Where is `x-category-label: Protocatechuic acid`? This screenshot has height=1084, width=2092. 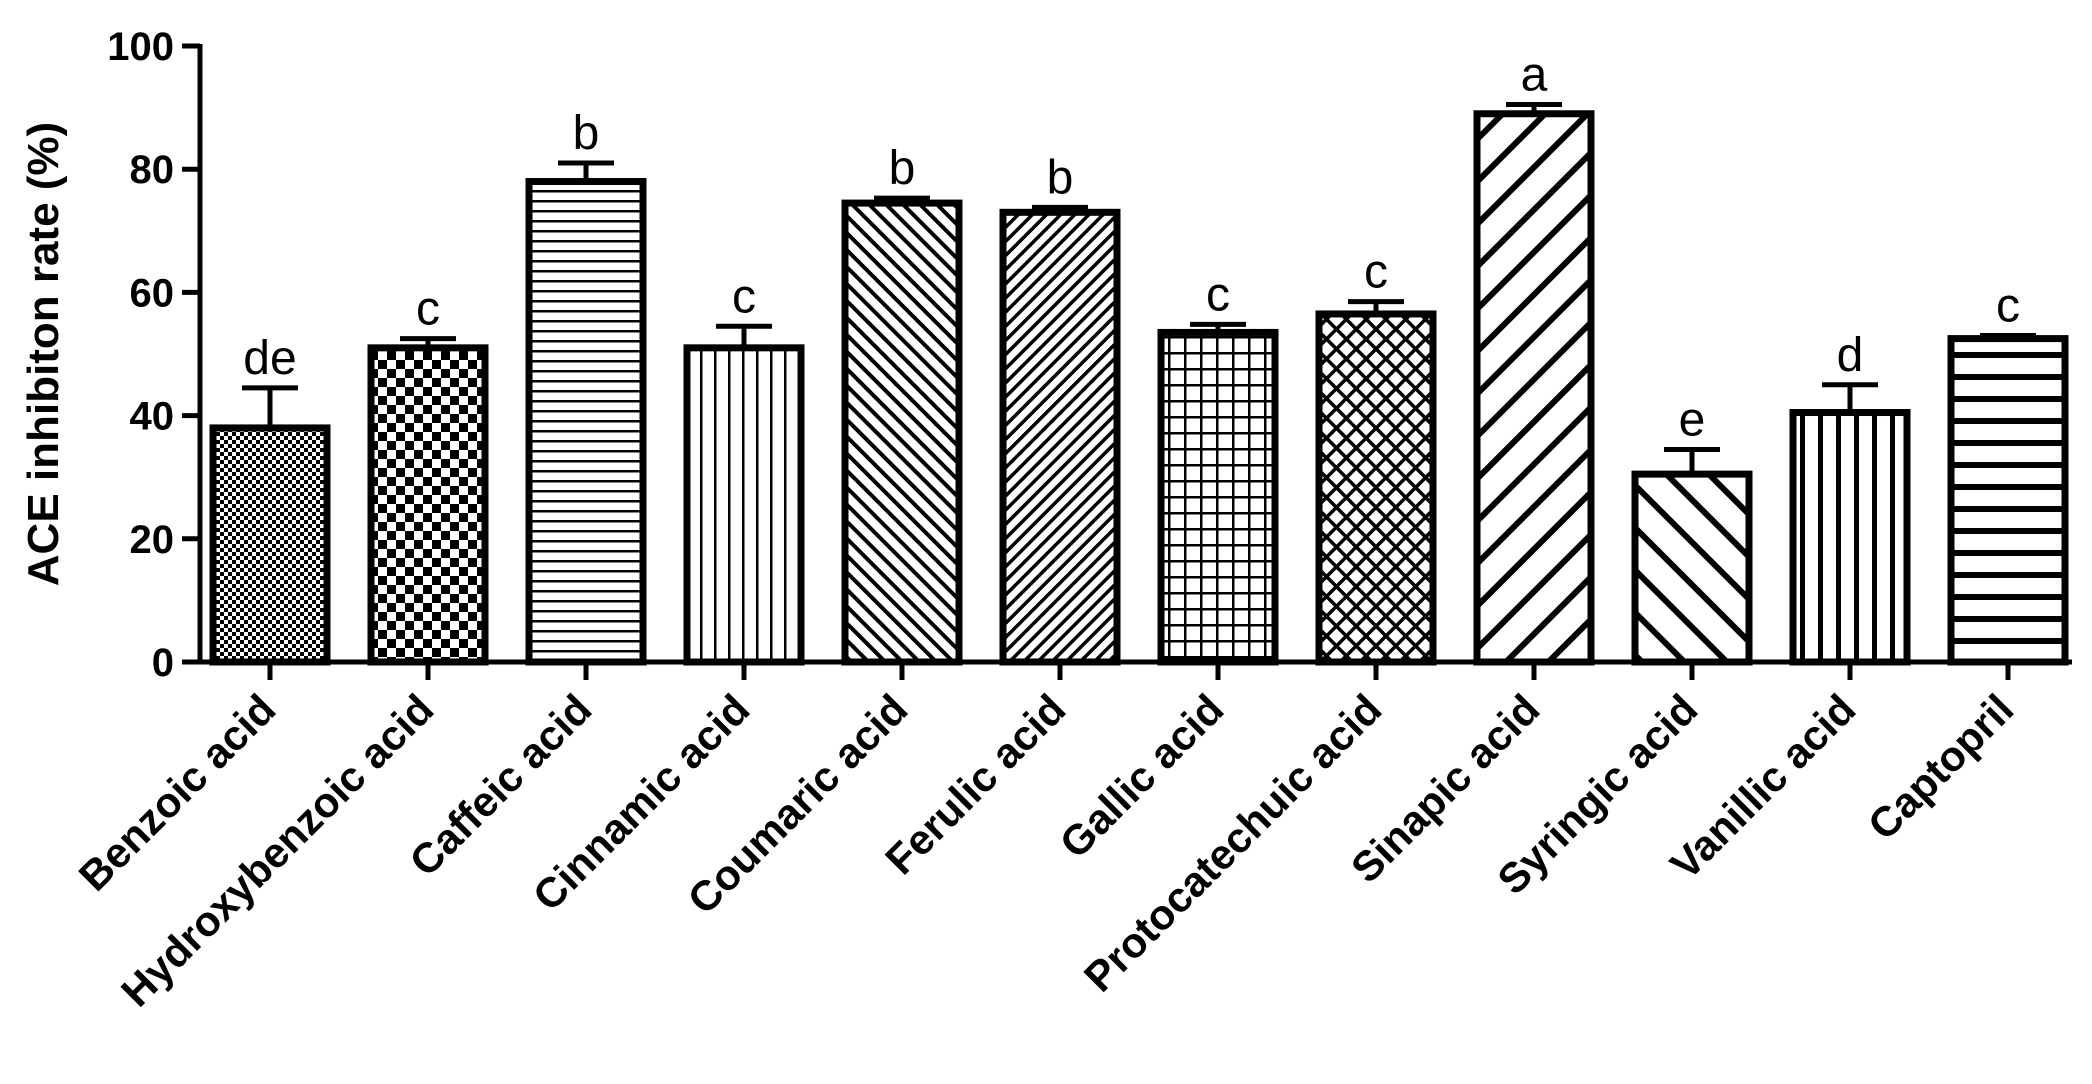
x-category-label: Protocatechuic acid is located at coordinates (1232, 842).